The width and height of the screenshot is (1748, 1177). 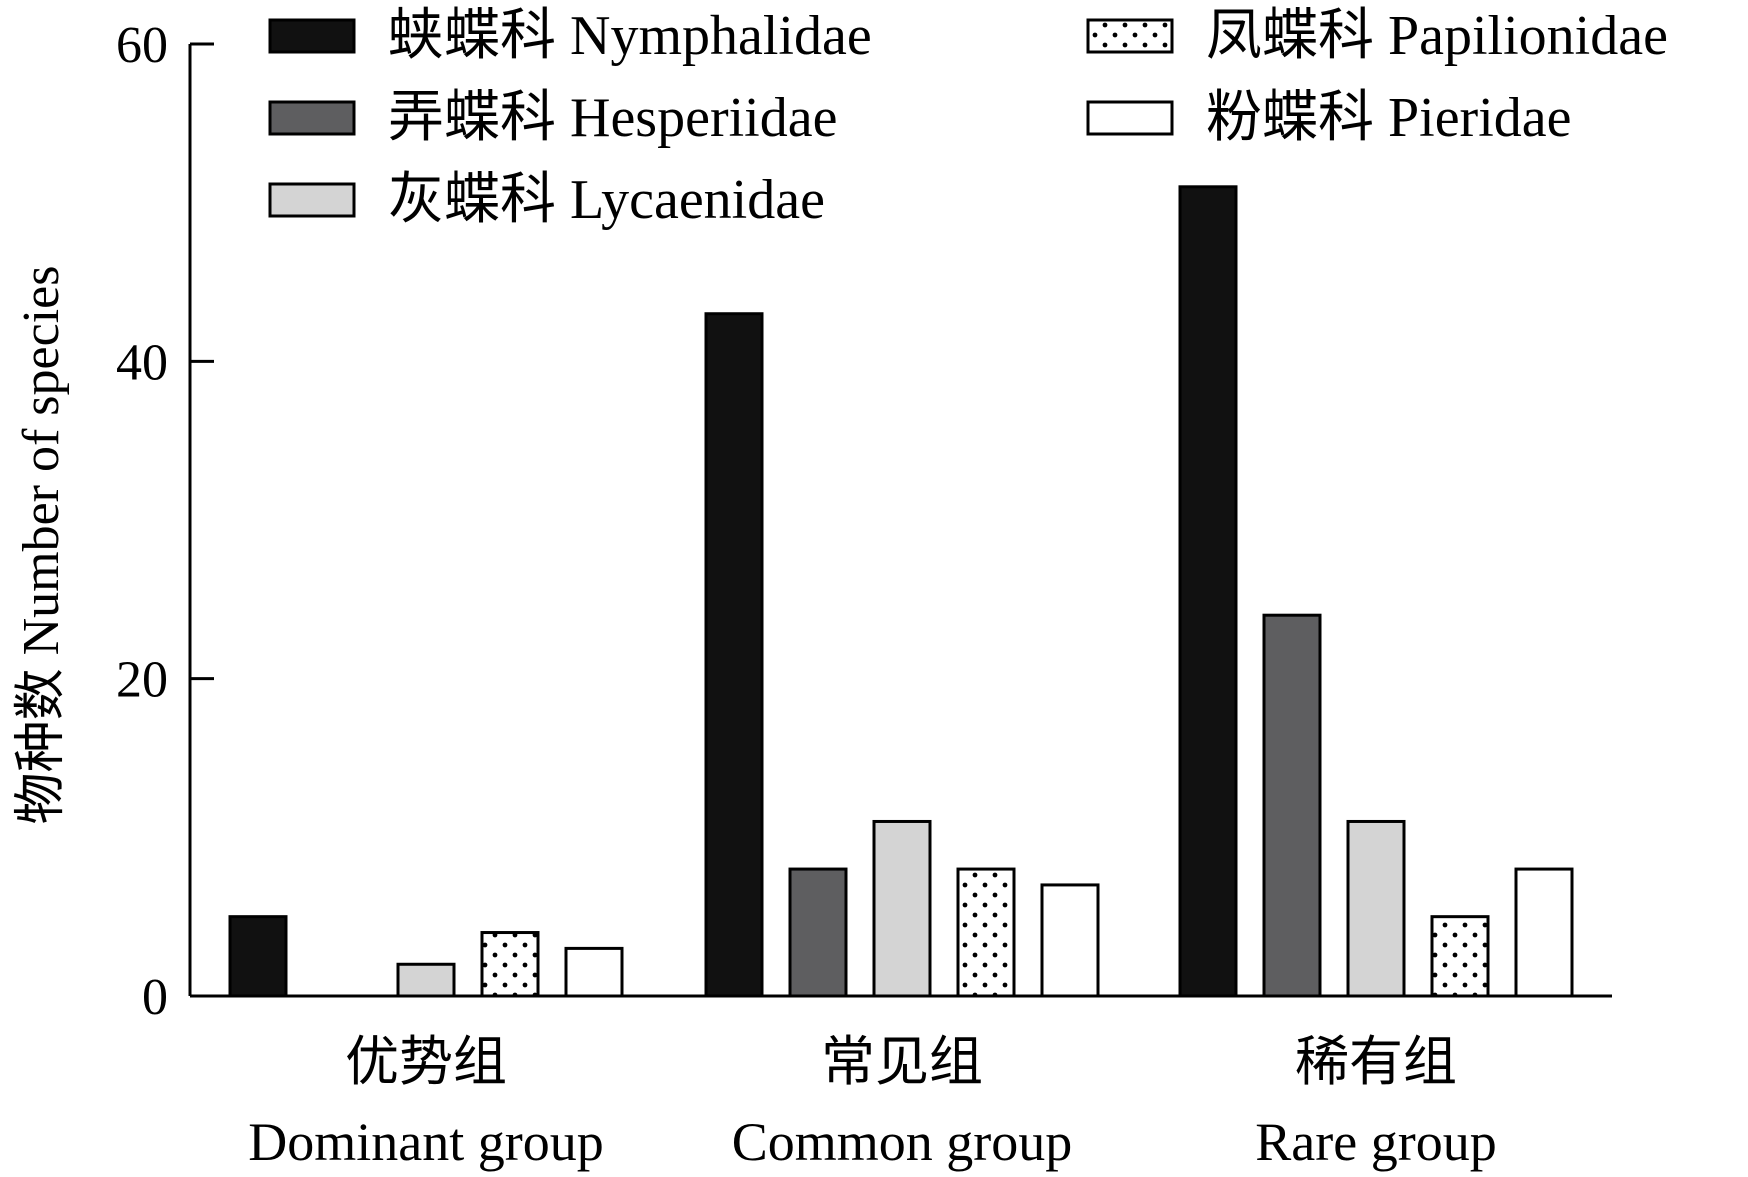 What do you see at coordinates (142, 362) in the screenshot?
I see `y-tick-label: 40` at bounding box center [142, 362].